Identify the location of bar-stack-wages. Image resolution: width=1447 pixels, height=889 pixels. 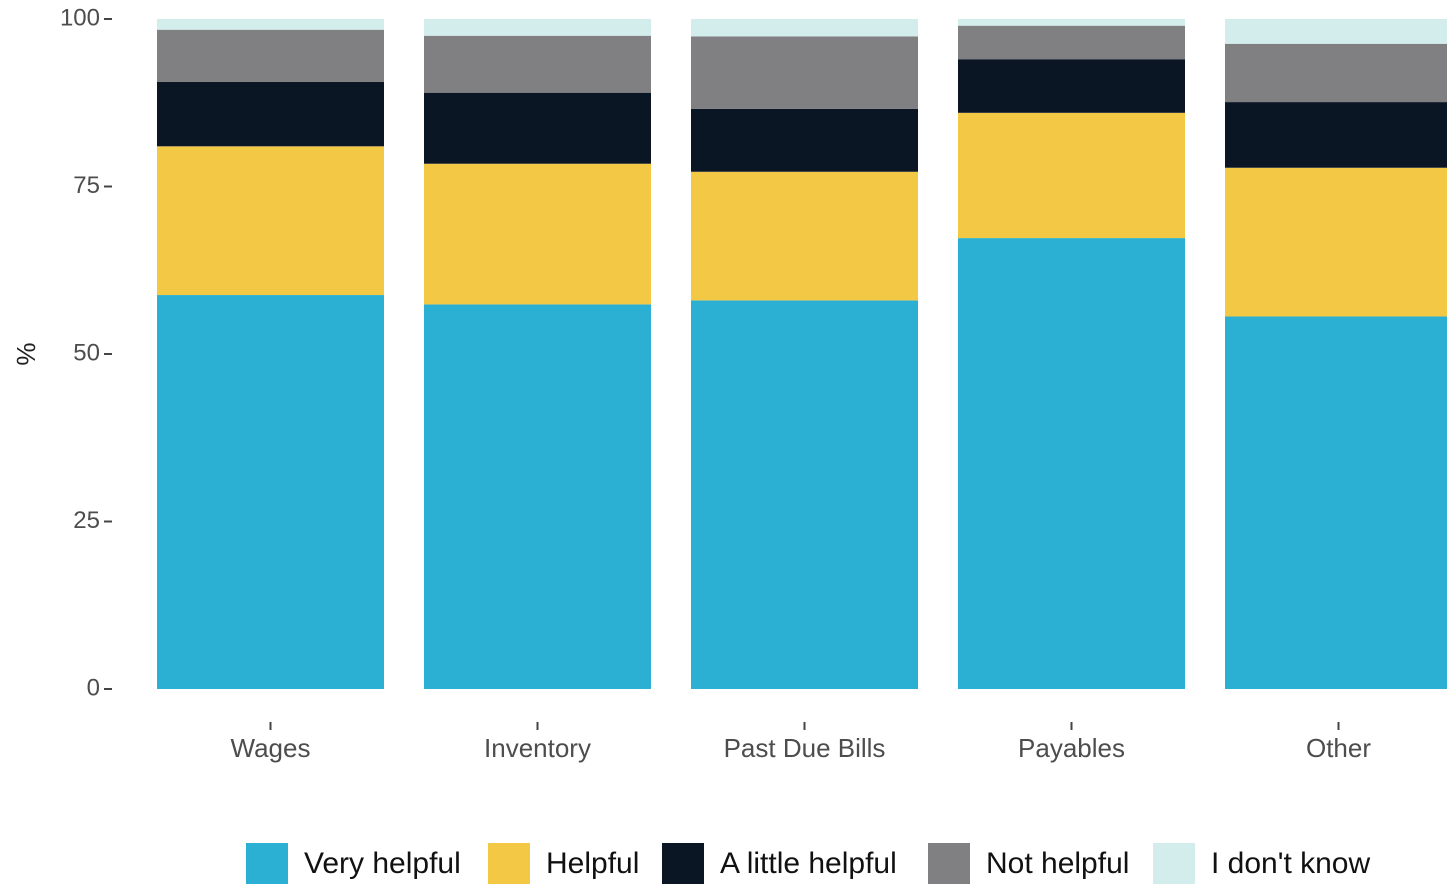
(270, 354).